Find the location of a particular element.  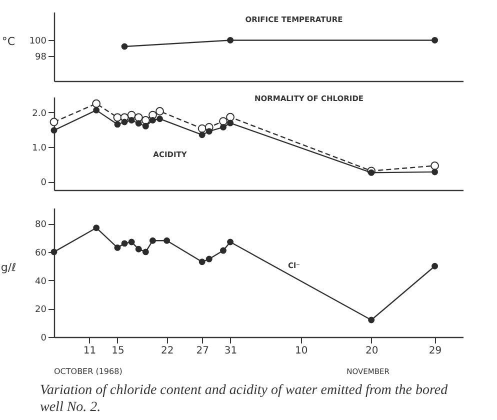

y-tick-label: 2.0 is located at coordinates (39, 113).